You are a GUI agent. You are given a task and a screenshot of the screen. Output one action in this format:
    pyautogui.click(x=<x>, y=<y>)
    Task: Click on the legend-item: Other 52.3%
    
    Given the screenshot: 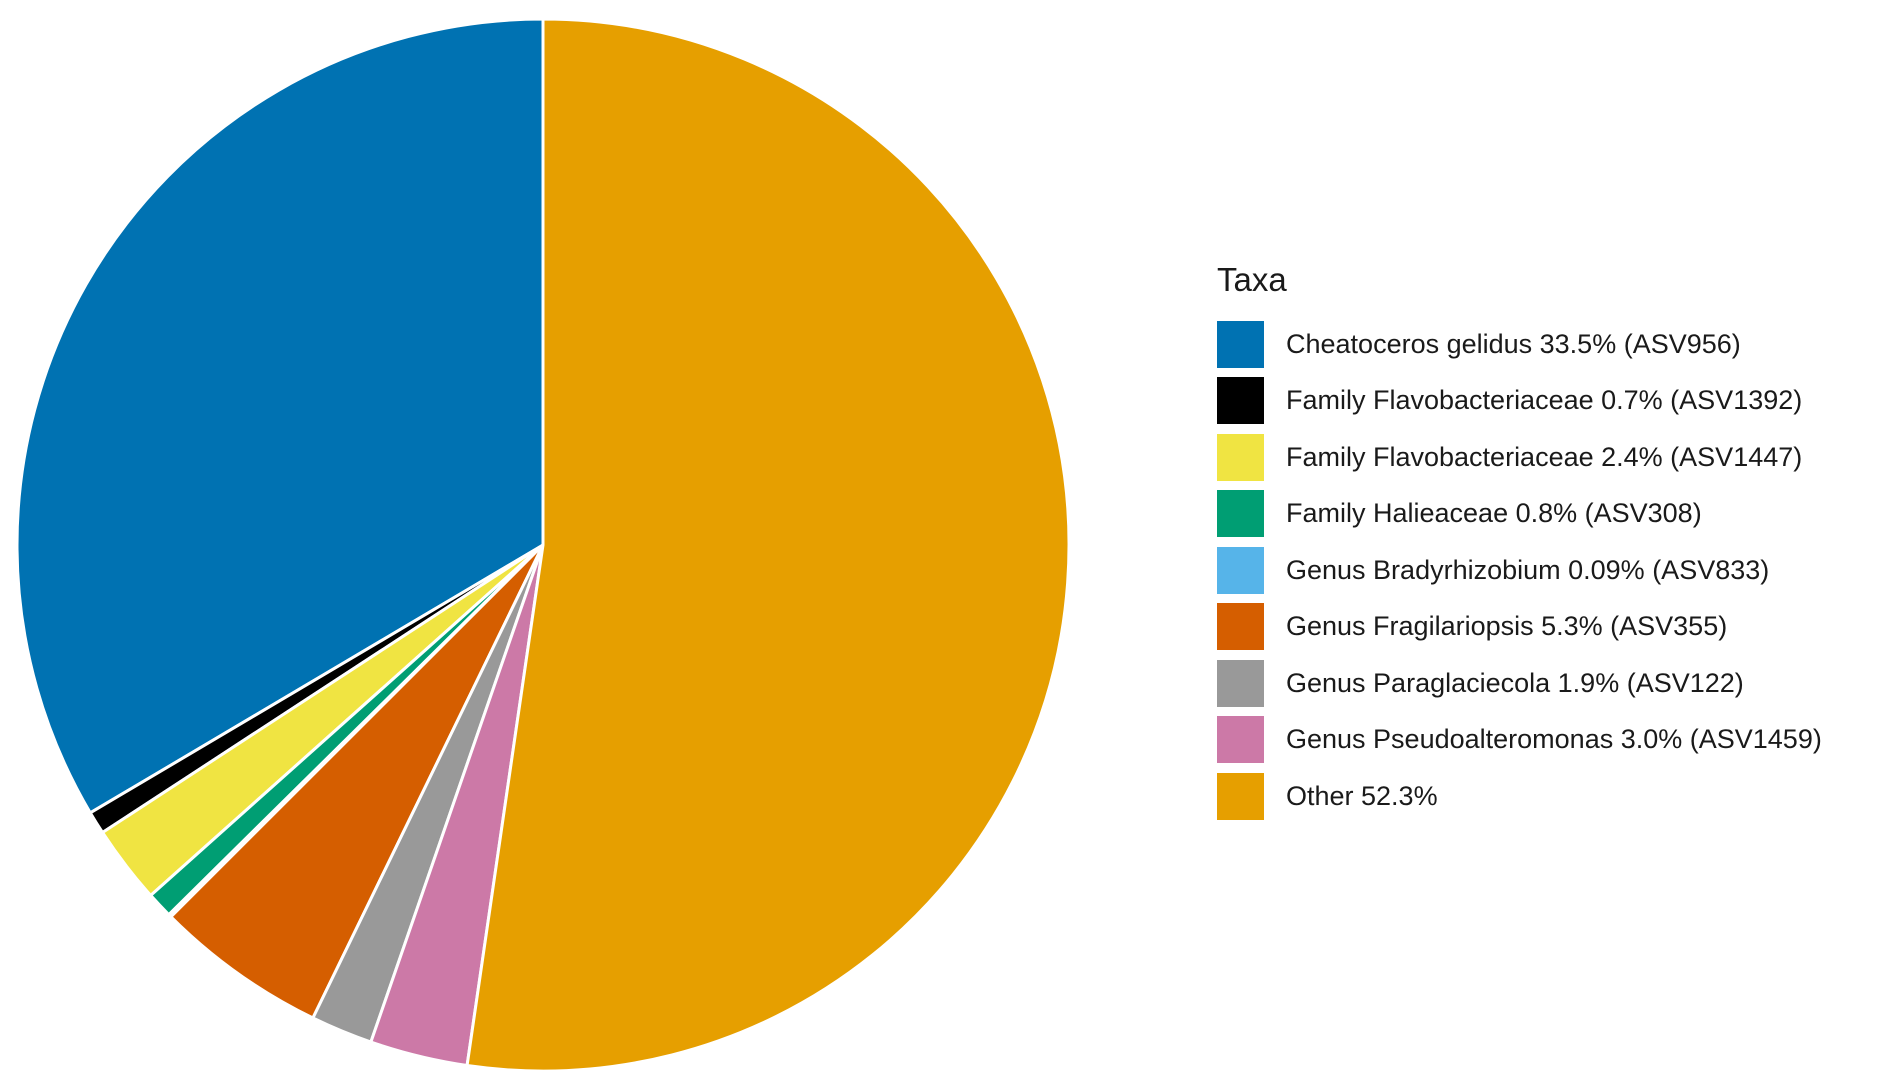 What is the action you would take?
    pyautogui.click(x=1519, y=796)
    